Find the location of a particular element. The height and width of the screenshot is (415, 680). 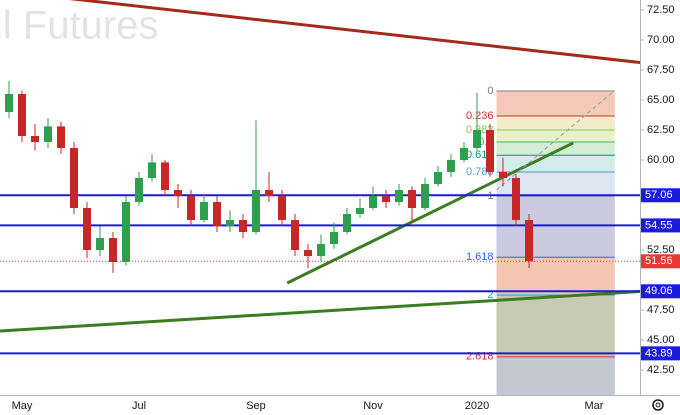

y-tick-label: 62.50 is located at coordinates (661, 130).